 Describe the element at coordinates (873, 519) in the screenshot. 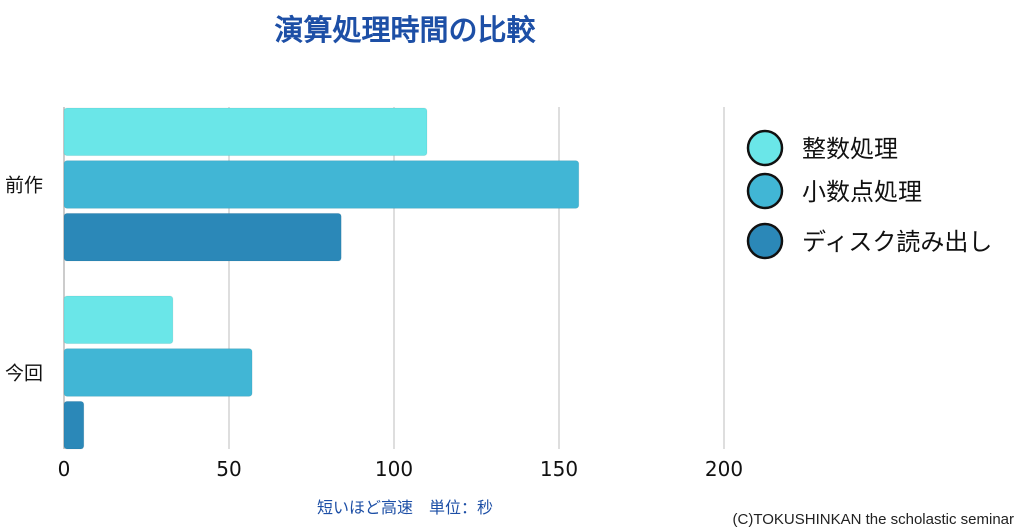

I see `copyright: (C)TOKUSHINKAN the scholastic seminar` at that location.